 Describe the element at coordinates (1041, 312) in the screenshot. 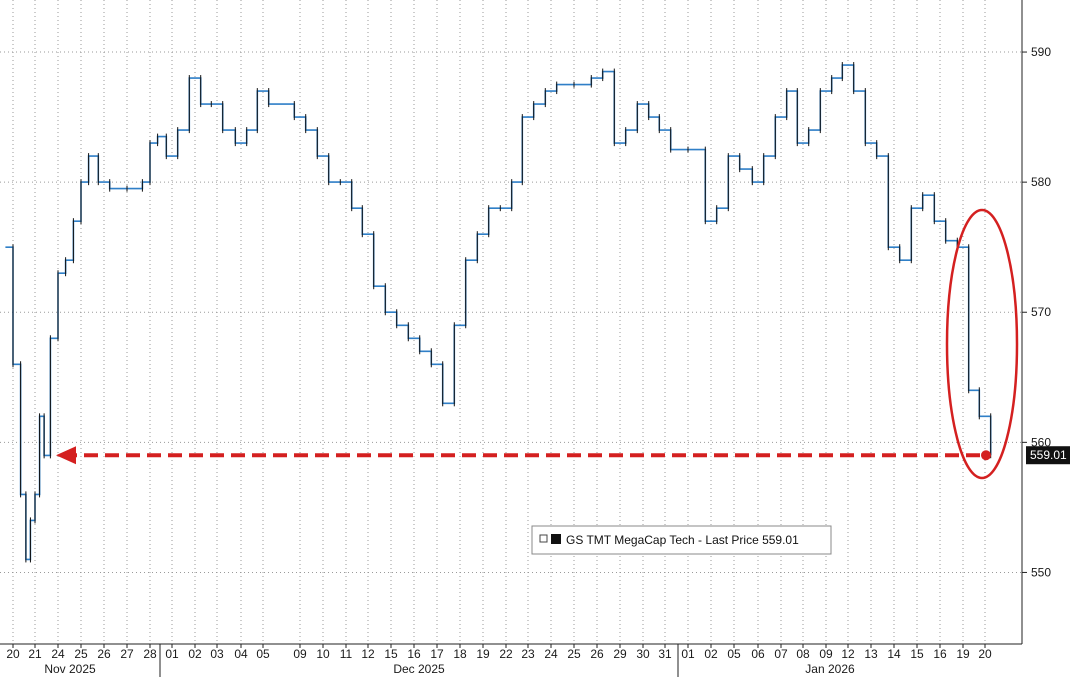

I see `y-tick-label: 570` at that location.